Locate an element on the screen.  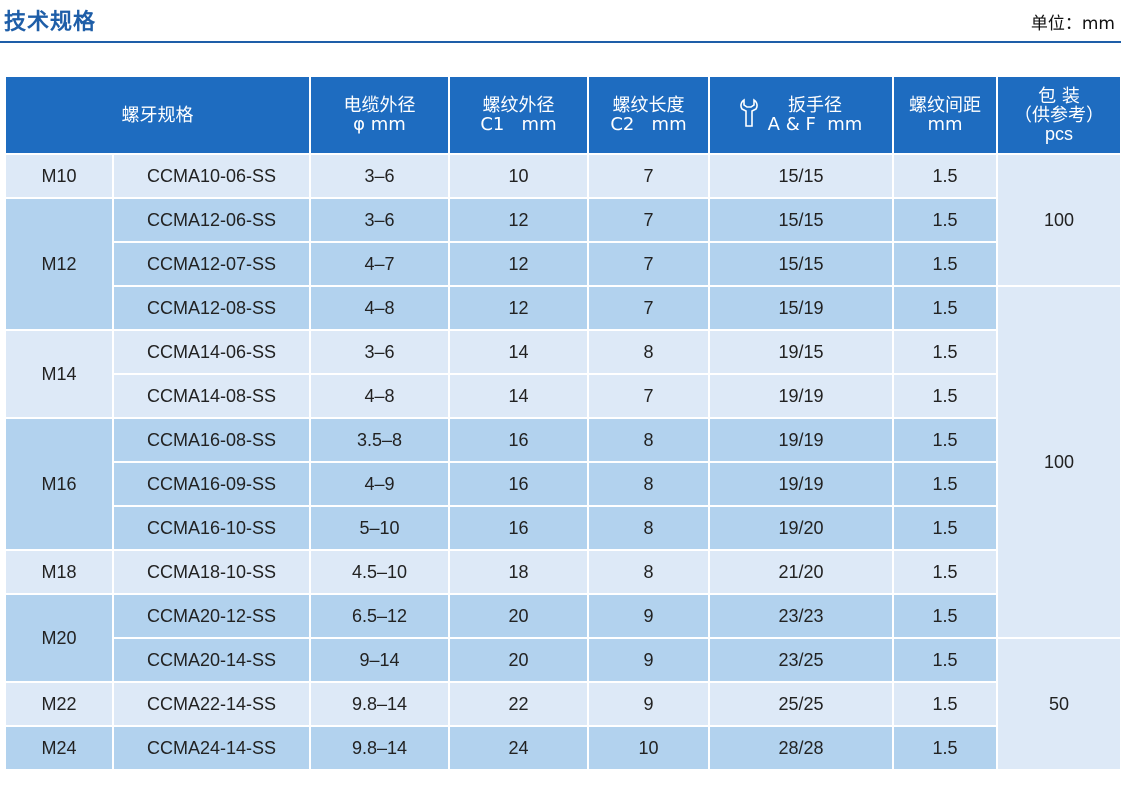
model-code-cell: CCMA14-08-SS is located at coordinates (211, 396).